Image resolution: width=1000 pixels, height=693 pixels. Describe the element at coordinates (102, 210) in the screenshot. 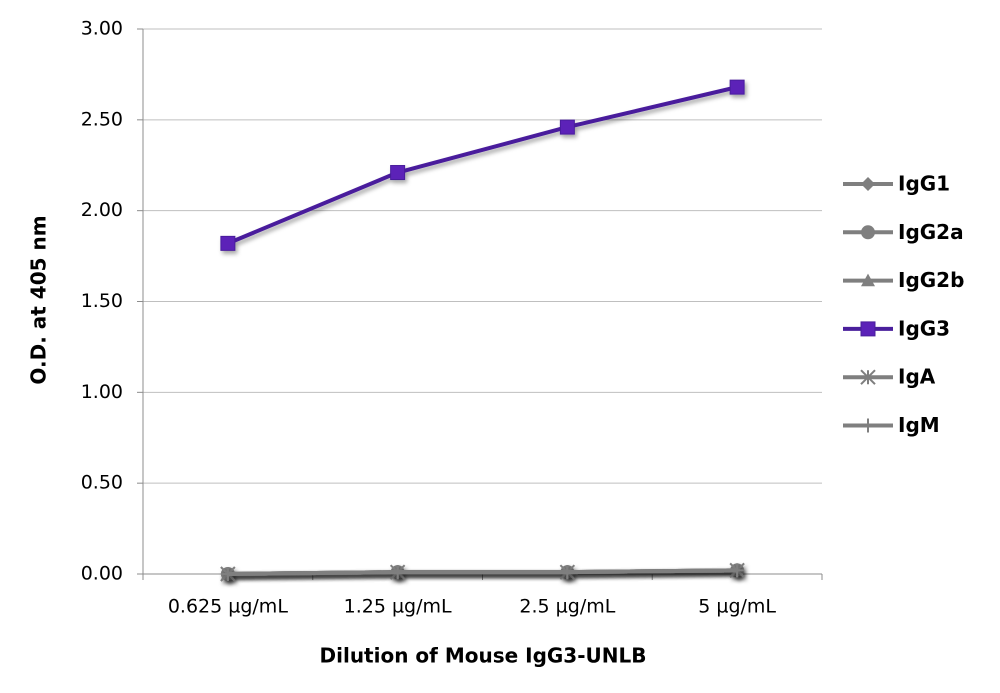

I see `y-tick-label: 2.00` at that location.